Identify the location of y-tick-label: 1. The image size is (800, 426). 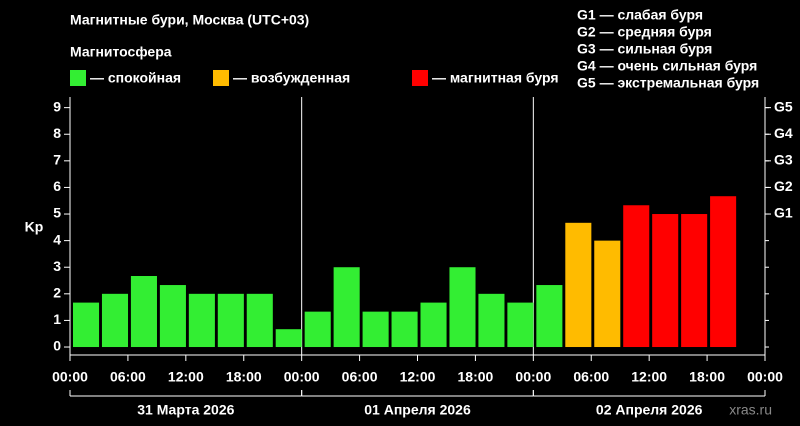
(57, 319).